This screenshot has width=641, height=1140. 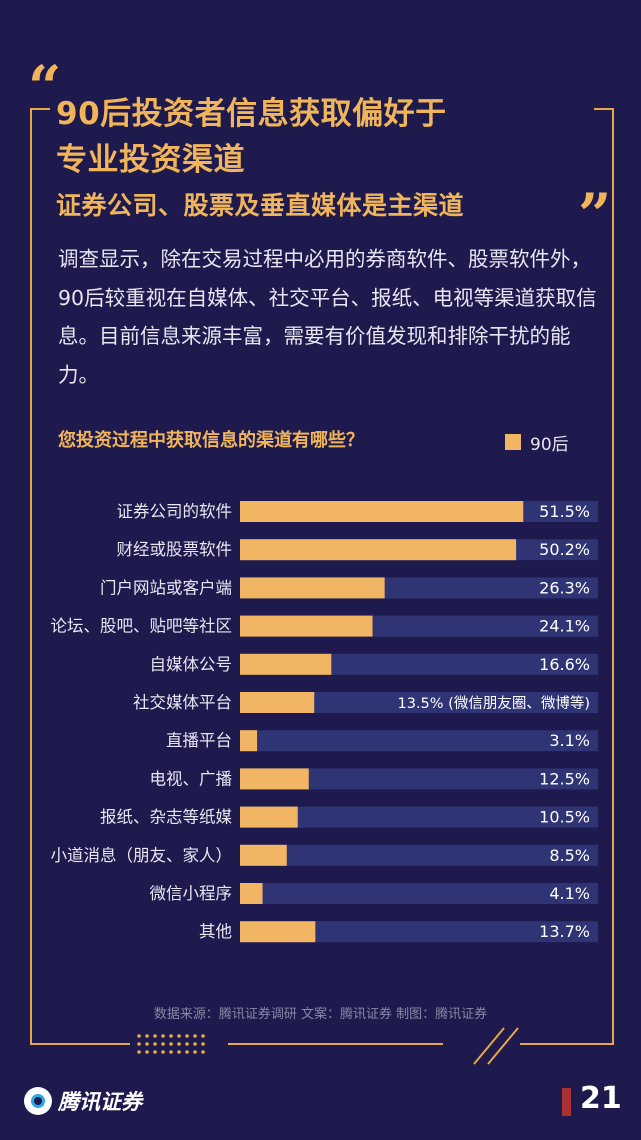 I want to click on value-label: 10.5%, so click(x=564, y=817).